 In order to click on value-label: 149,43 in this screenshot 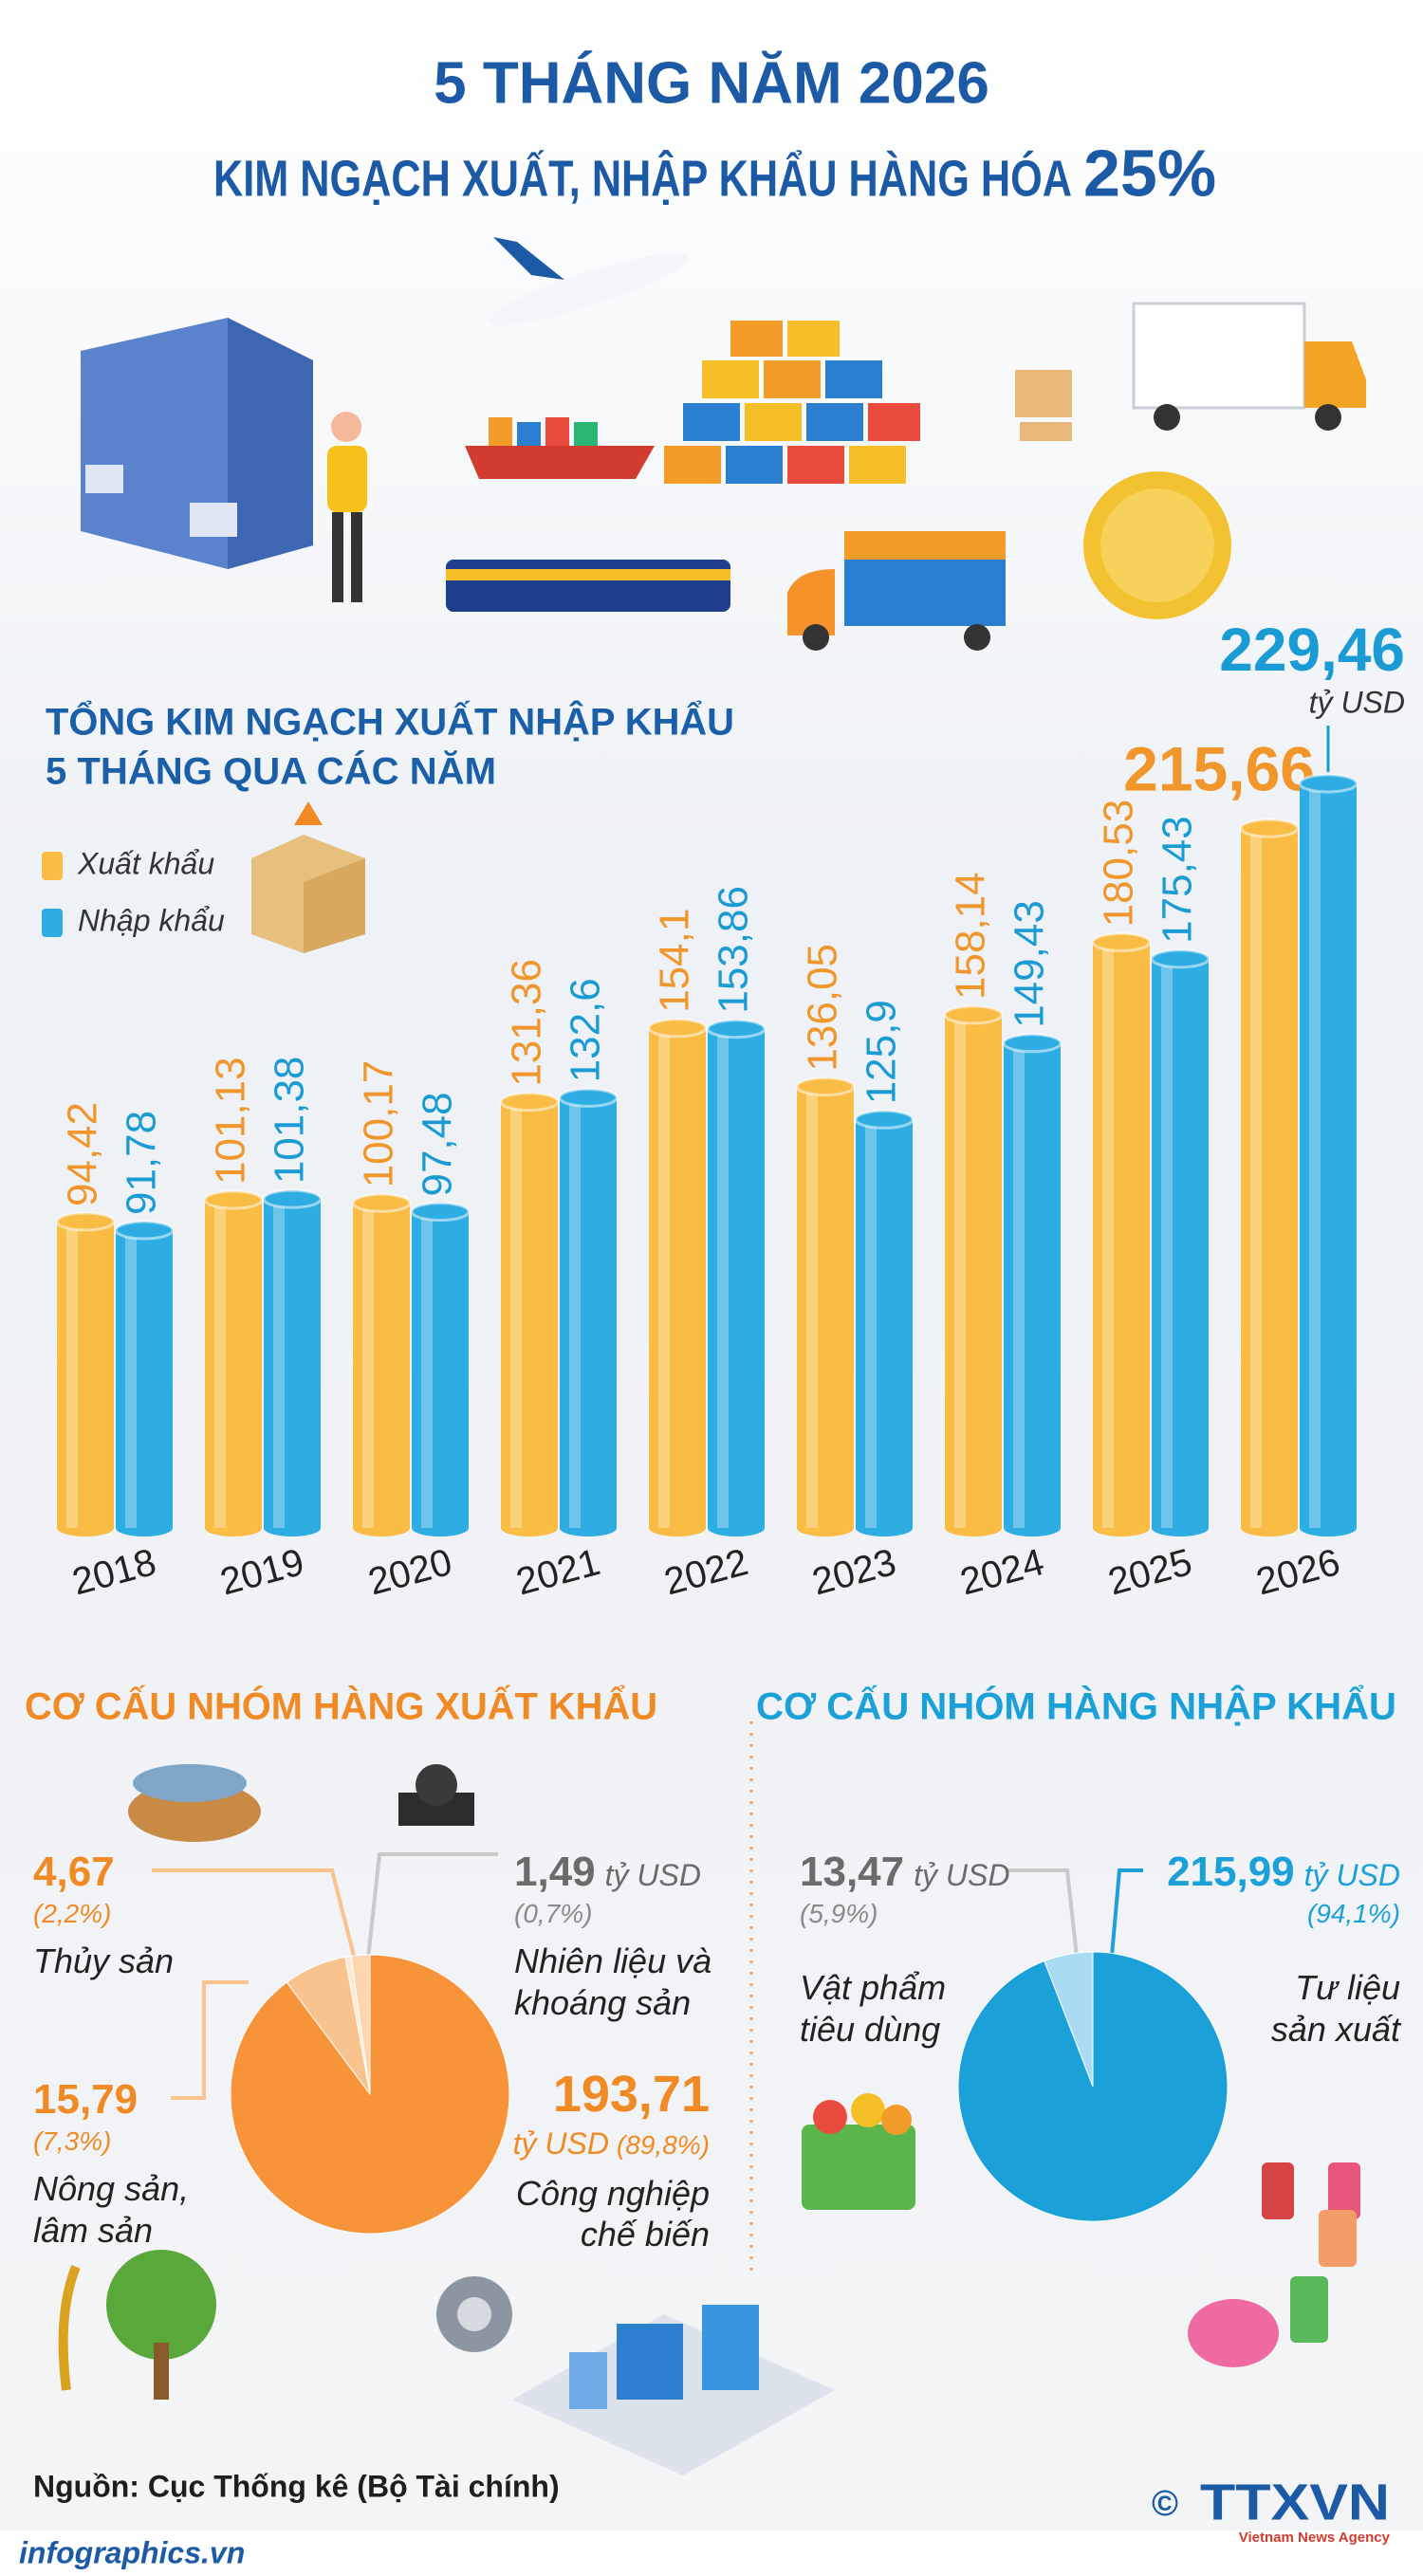, I will do `click(1030, 964)`.